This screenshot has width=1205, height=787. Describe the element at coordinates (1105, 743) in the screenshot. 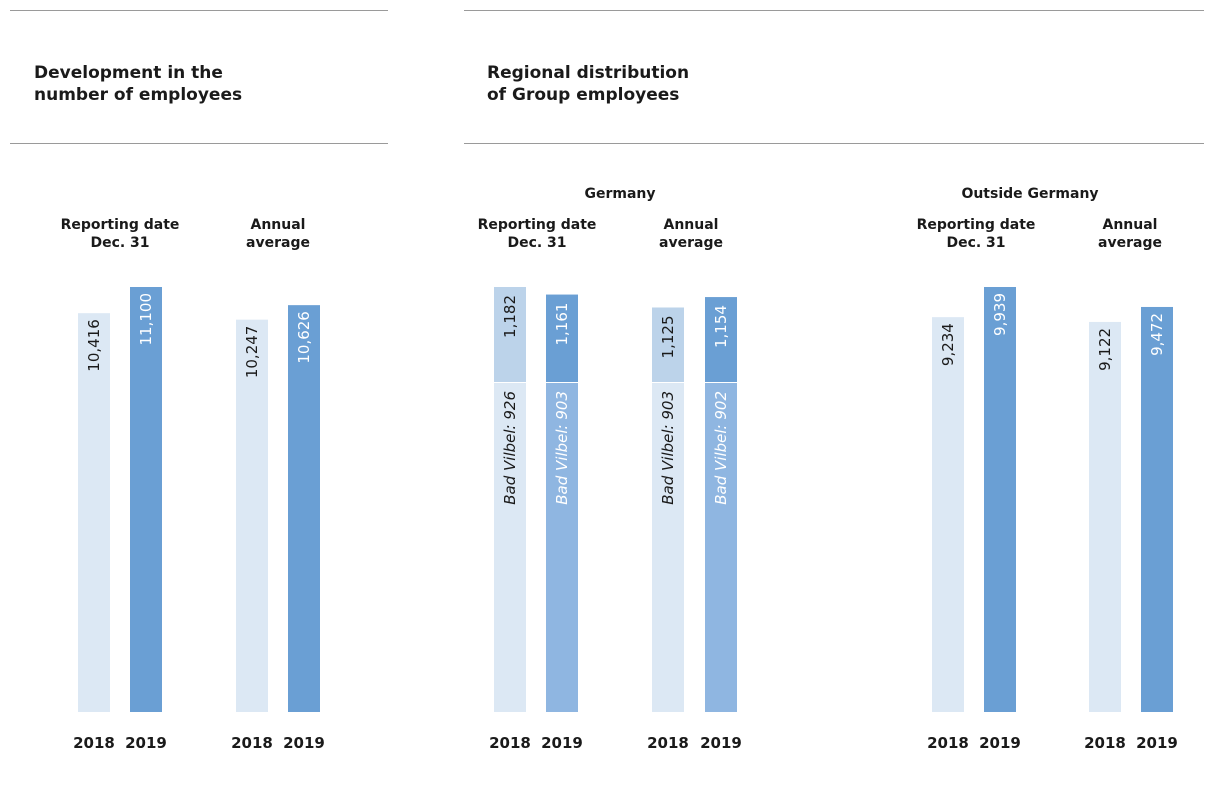

I see `year-label-outside-germany-col1-2018: 2018` at that location.